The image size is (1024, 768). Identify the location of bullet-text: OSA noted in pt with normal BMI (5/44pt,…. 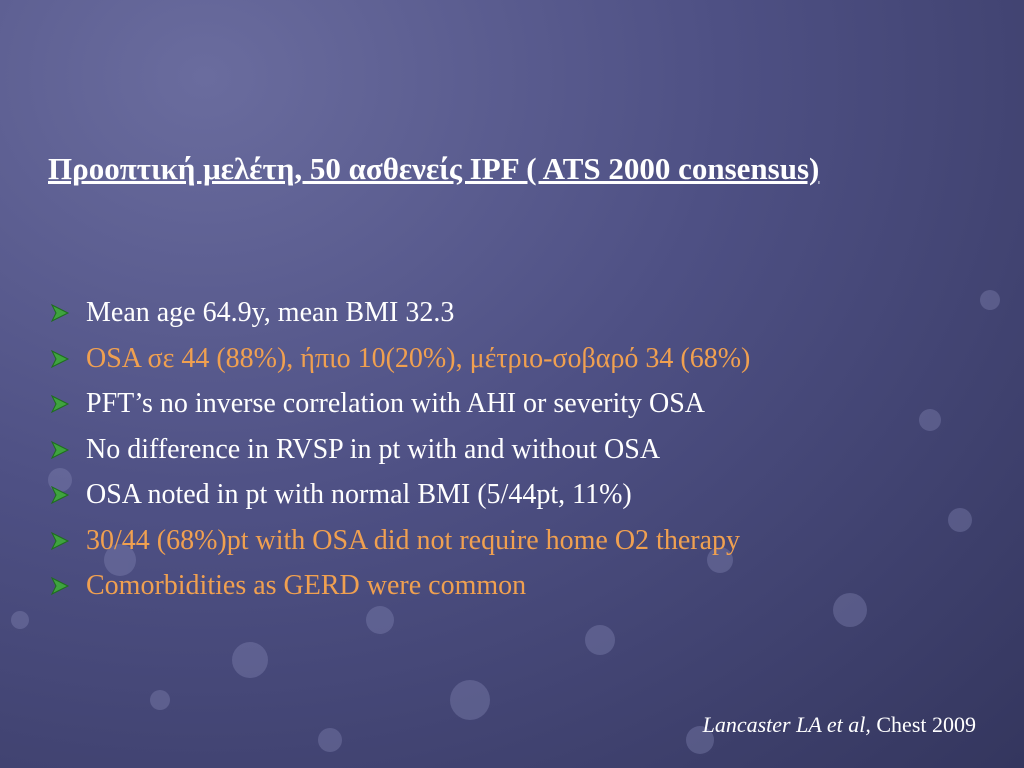
(359, 494).